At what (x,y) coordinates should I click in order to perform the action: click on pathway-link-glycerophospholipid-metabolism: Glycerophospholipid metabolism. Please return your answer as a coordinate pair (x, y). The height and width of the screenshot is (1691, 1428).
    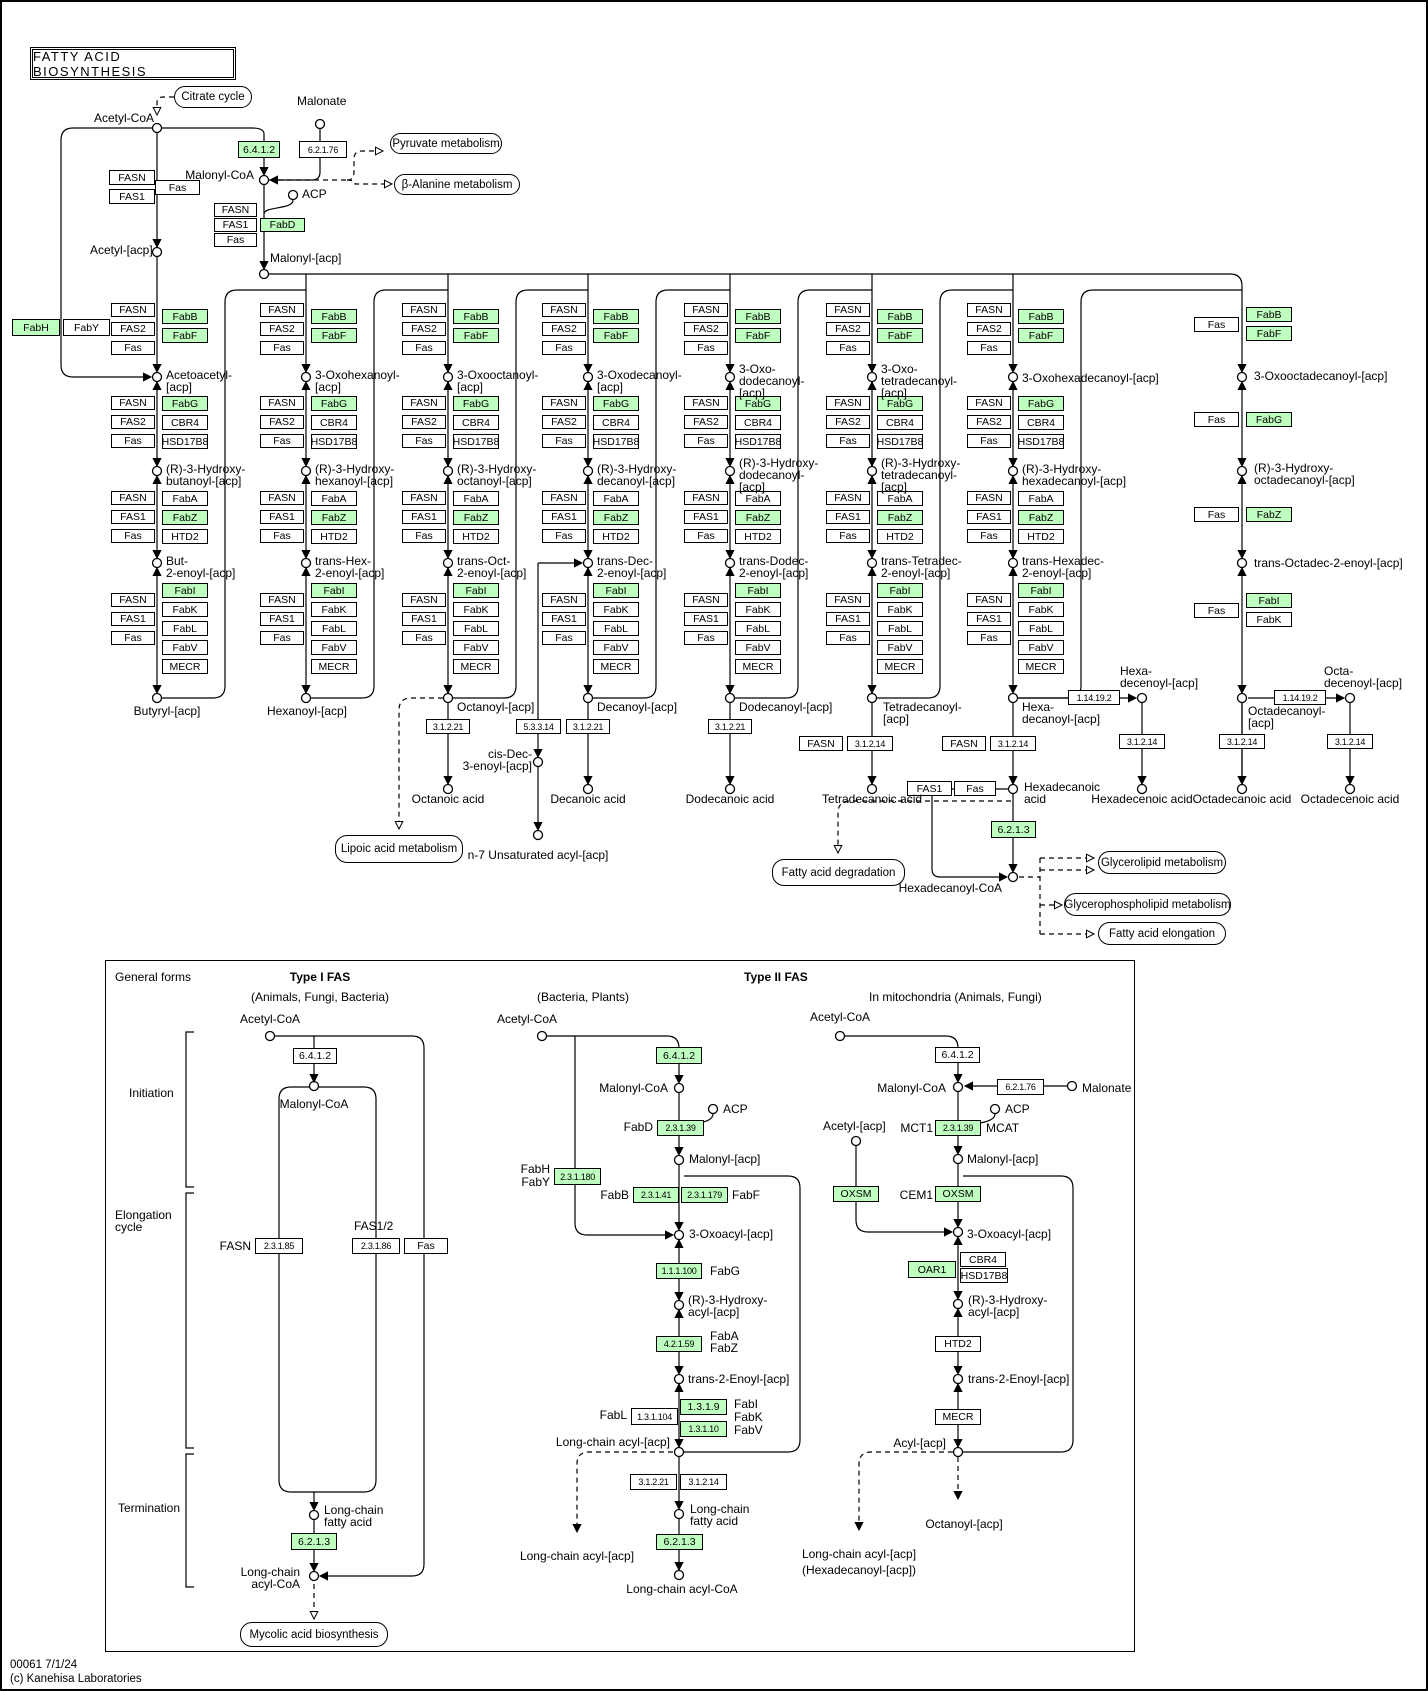
    Looking at the image, I should click on (1147, 904).